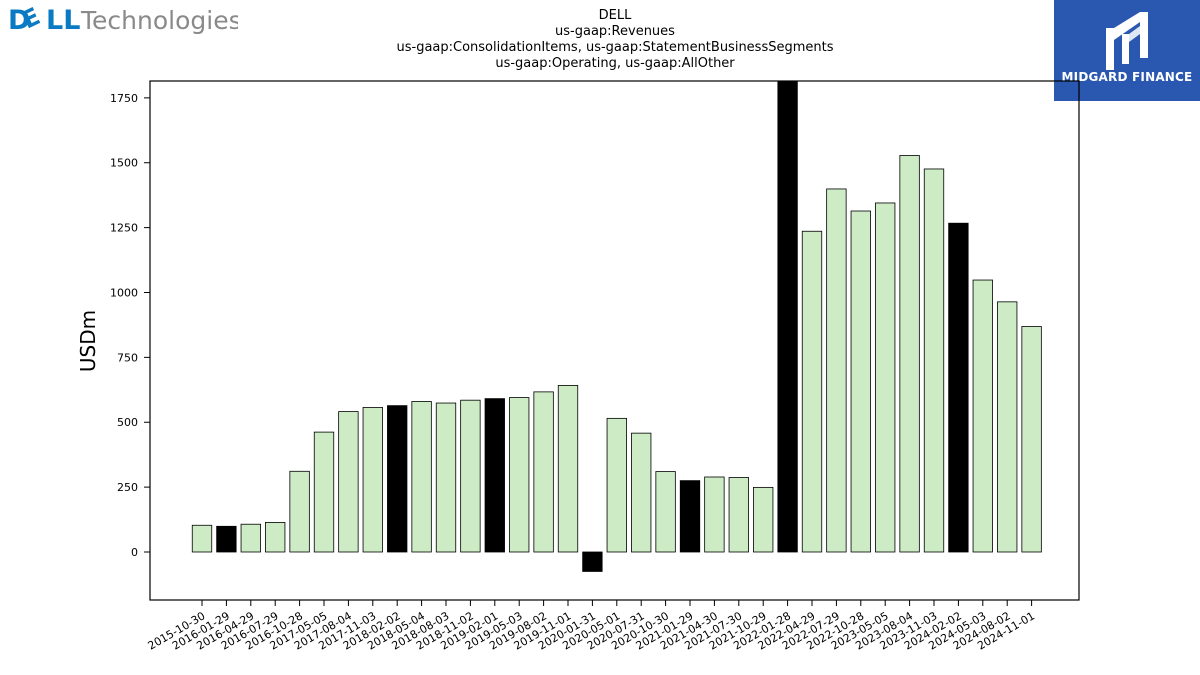 The image size is (1200, 675). I want to click on y-tick-label: 250, so click(127, 487).